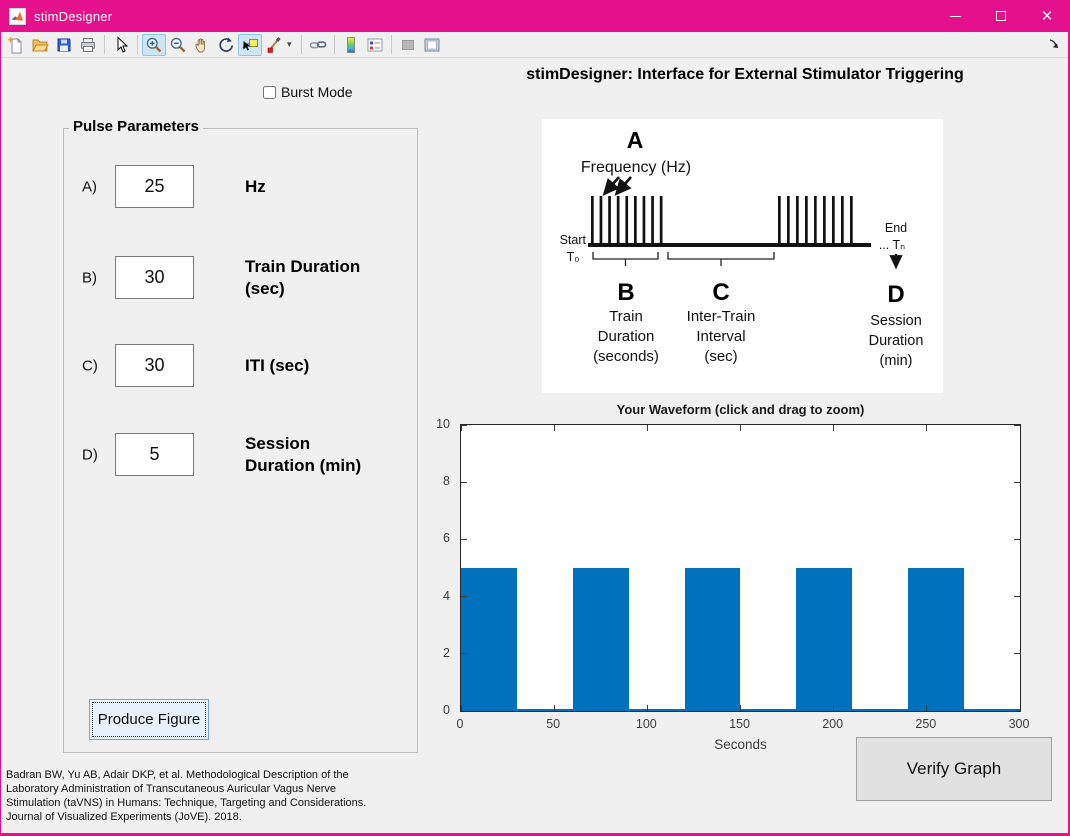 Image resolution: width=1070 pixels, height=836 pixels. I want to click on maximize-icon, so click(1001, 16).